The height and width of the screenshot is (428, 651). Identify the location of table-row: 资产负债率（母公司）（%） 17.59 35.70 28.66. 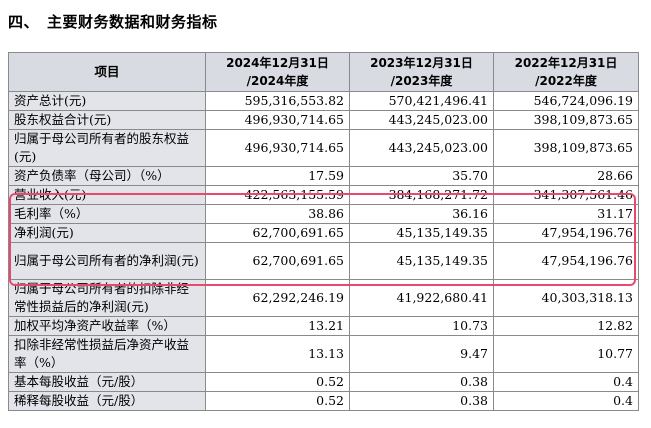
(323, 176).